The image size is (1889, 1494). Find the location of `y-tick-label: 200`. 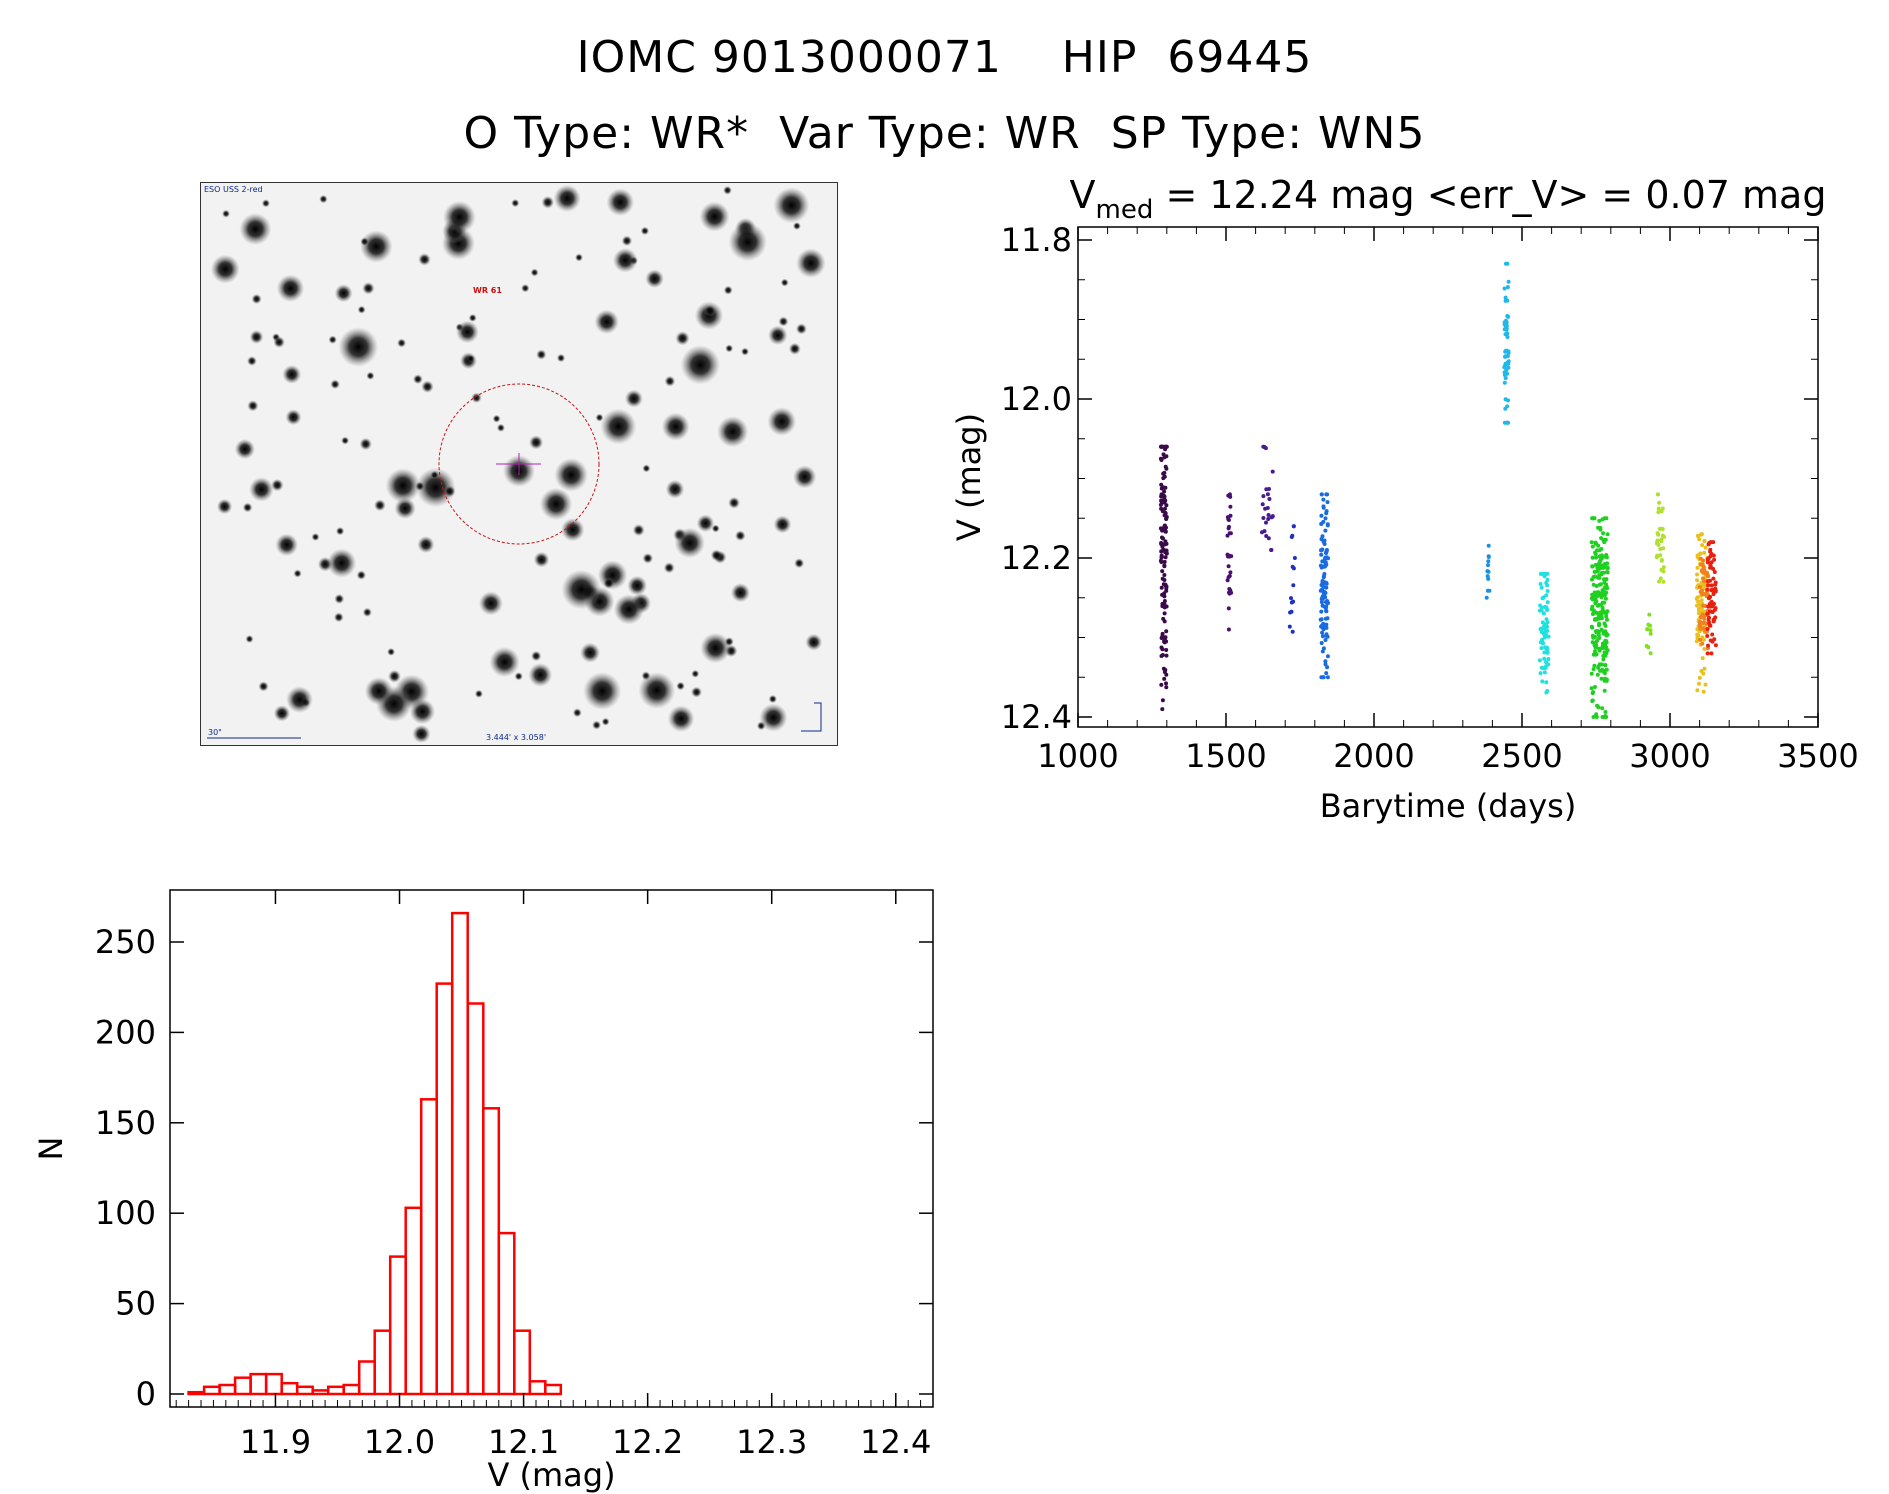

y-tick-label: 200 is located at coordinates (125, 1032).